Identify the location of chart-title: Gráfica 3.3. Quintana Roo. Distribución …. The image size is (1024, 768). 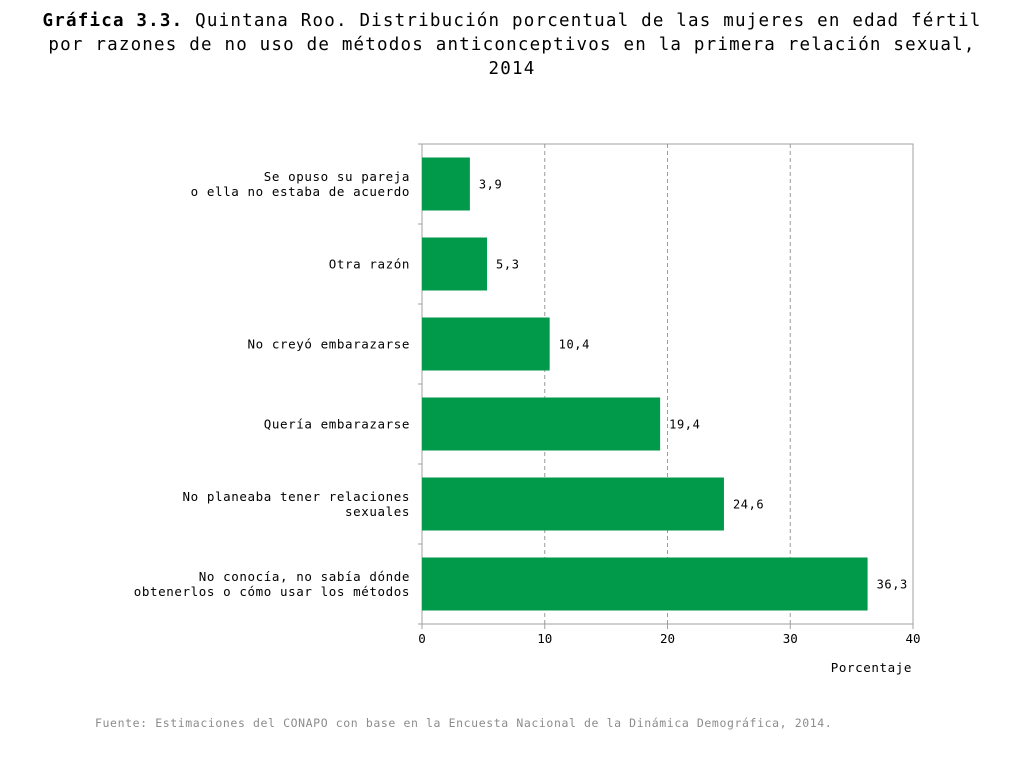
(512, 45).